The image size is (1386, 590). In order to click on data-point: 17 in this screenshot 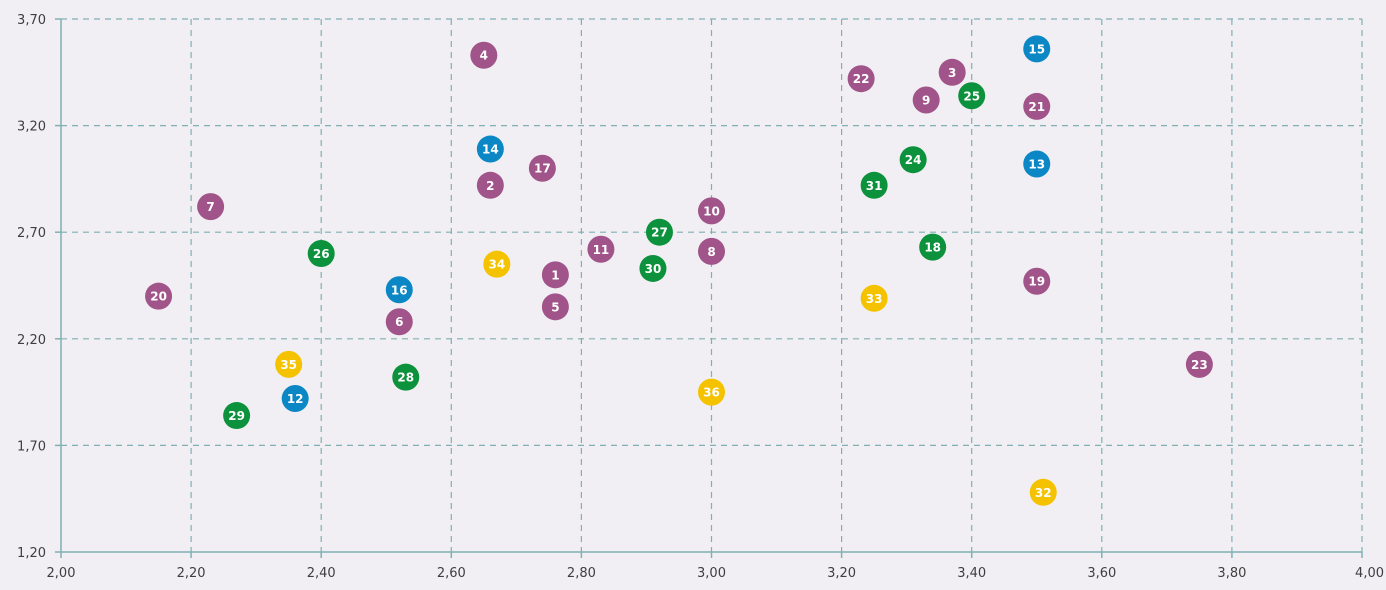, I will do `click(542, 168)`.